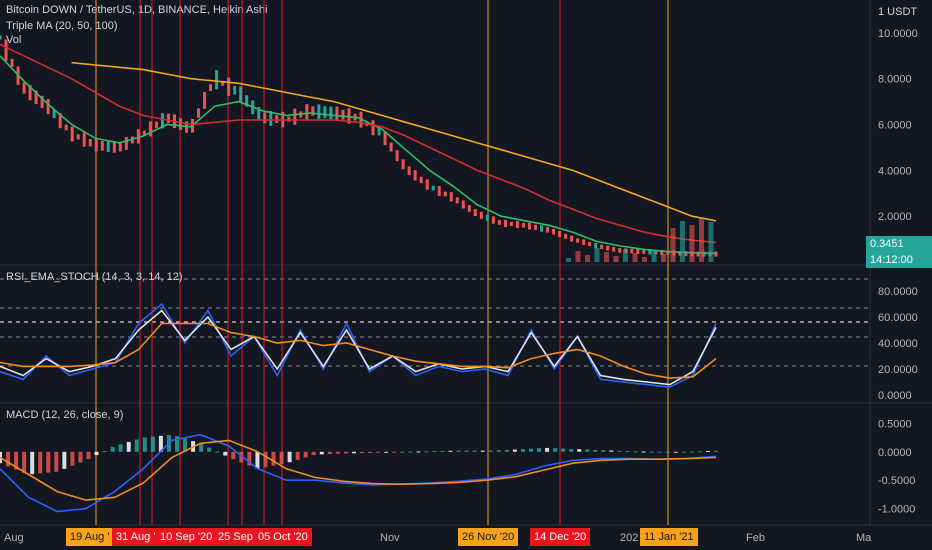  What do you see at coordinates (898, 12) in the screenshot?
I see `currency-label: 1 USDT` at bounding box center [898, 12].